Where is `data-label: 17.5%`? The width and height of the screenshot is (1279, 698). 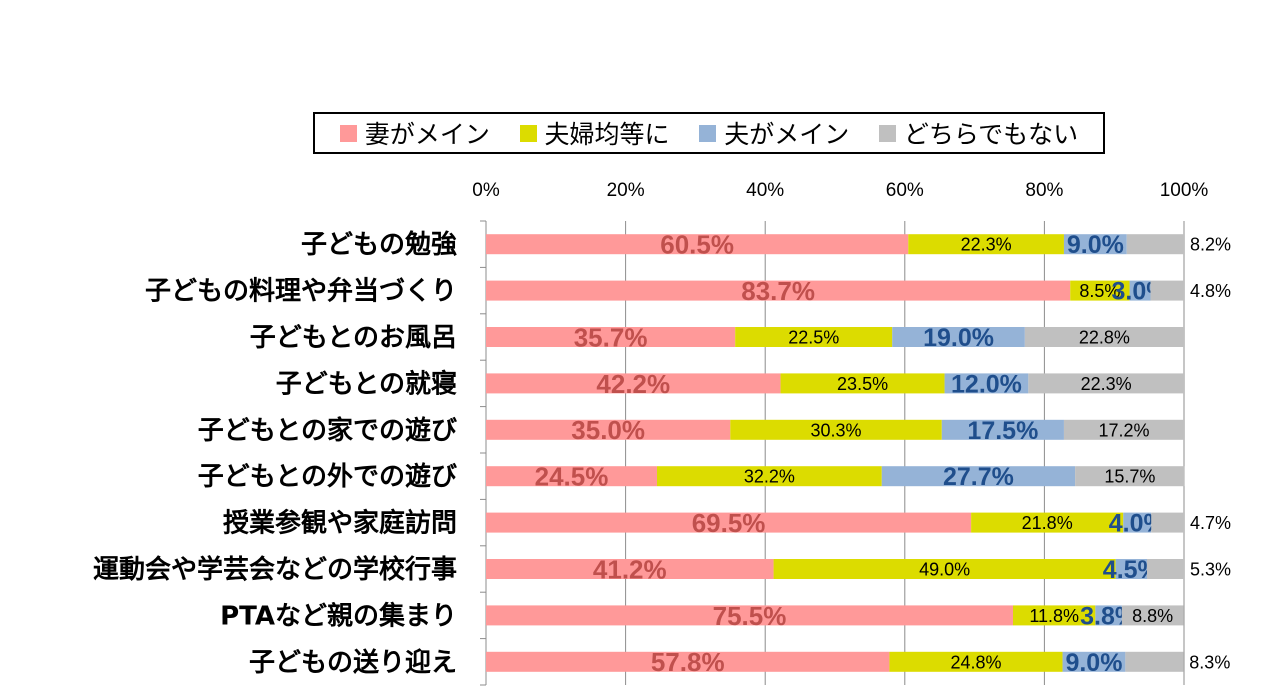
data-label: 17.5% is located at coordinates (1002, 431).